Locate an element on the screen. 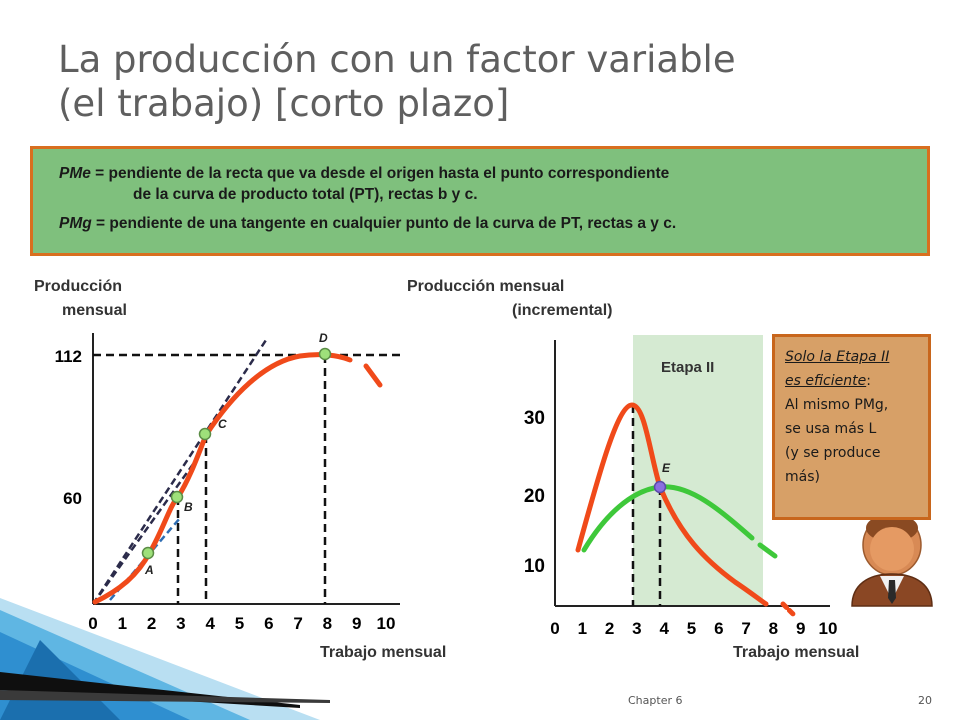 Image resolution: width=960 pixels, height=720 pixels. note-colon: : is located at coordinates (868, 381).